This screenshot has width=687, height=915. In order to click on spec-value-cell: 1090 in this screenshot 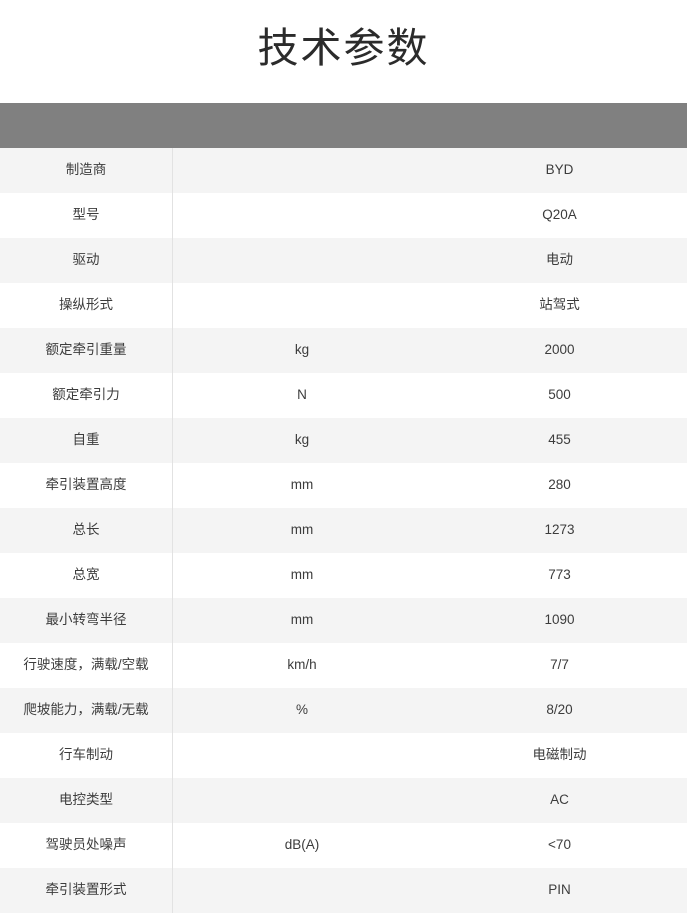, I will do `click(559, 620)`.